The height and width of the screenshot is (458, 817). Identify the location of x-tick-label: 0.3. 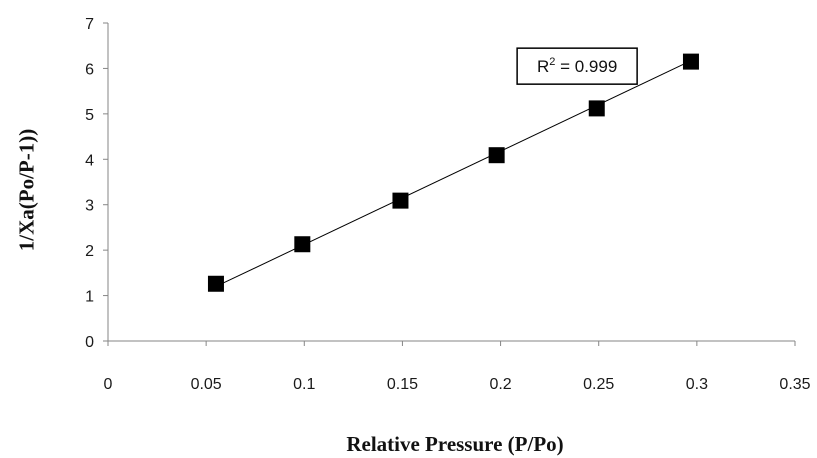
(697, 384).